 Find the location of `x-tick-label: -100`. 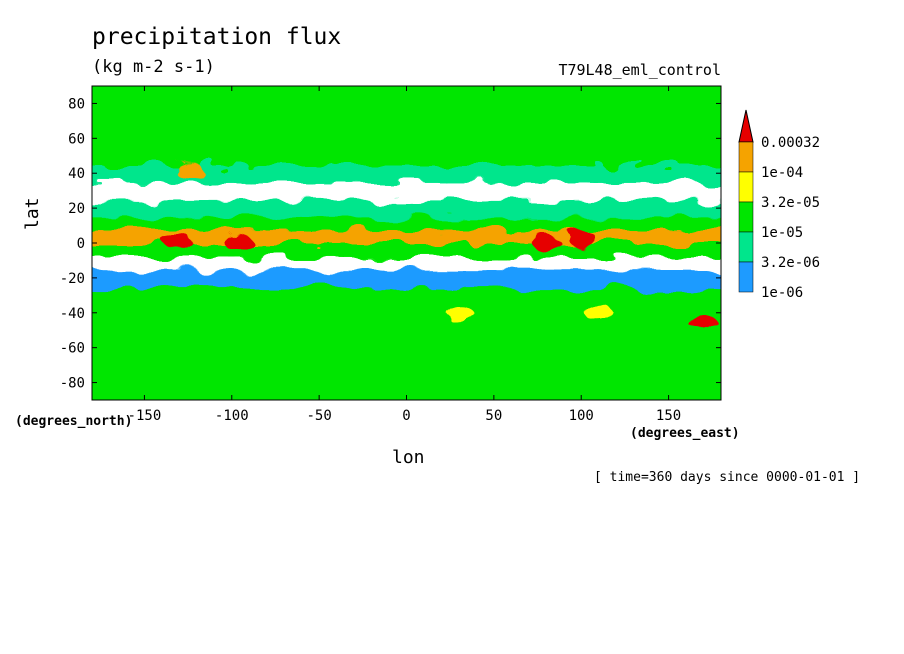

x-tick-label: -100 is located at coordinates (232, 416).